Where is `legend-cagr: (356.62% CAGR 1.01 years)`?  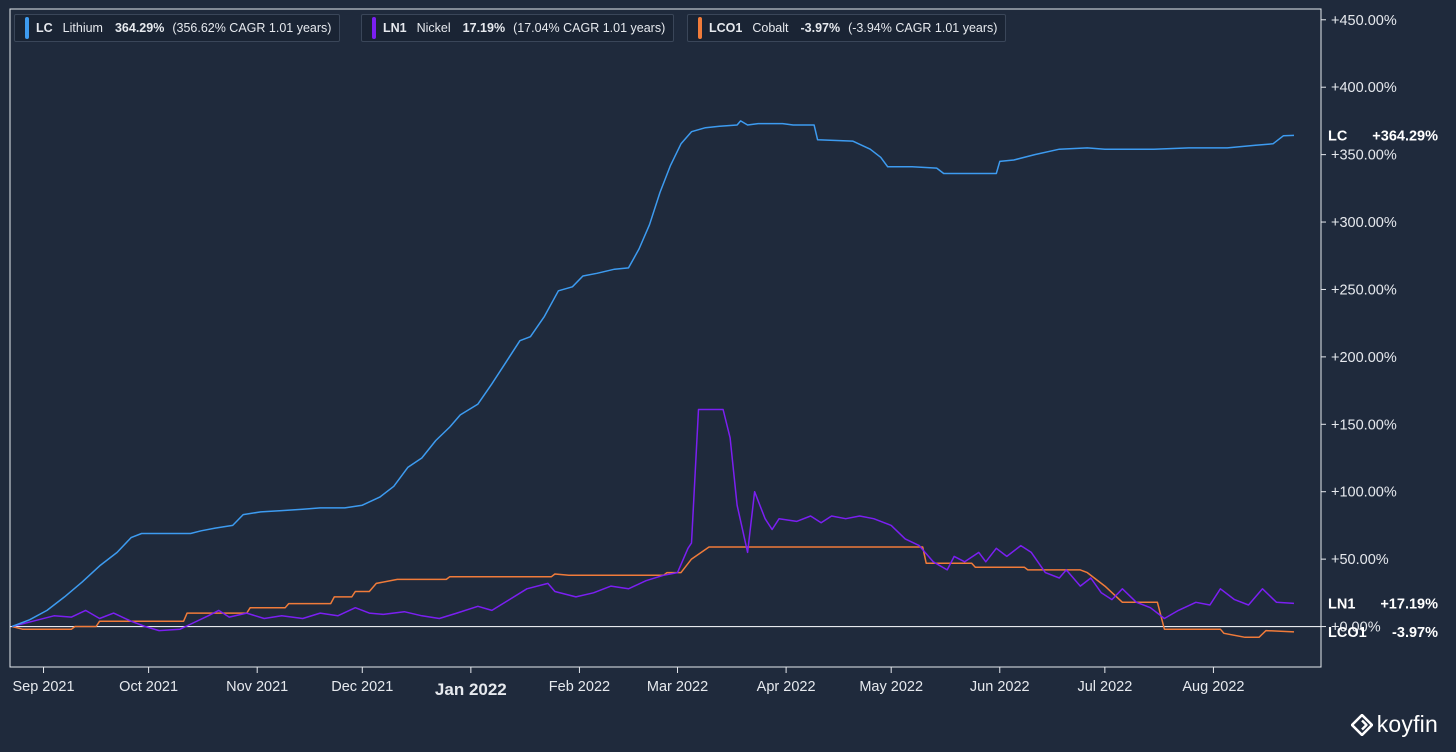 legend-cagr: (356.62% CAGR 1.01 years) is located at coordinates (252, 28).